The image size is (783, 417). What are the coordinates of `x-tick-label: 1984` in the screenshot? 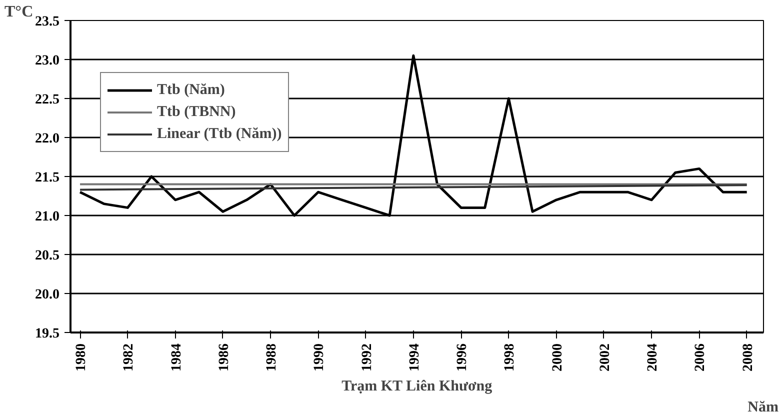 It's located at (176, 358).